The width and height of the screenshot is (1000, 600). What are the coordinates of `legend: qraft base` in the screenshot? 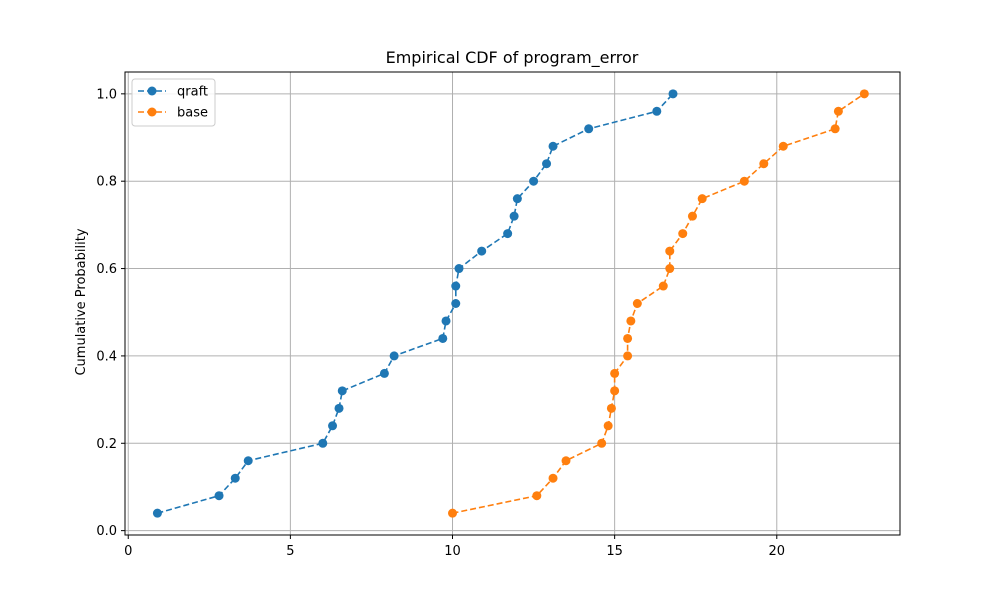 It's located at (173, 102).